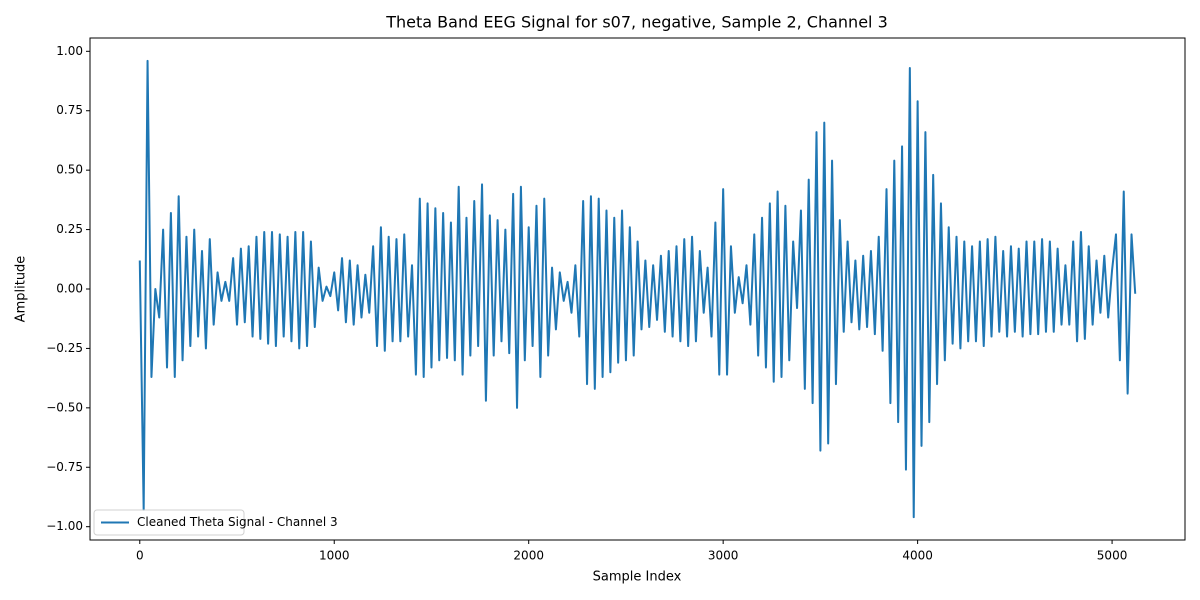 This screenshot has height=600, width=1200. I want to click on y-tick-label: 0.00, so click(69, 289).